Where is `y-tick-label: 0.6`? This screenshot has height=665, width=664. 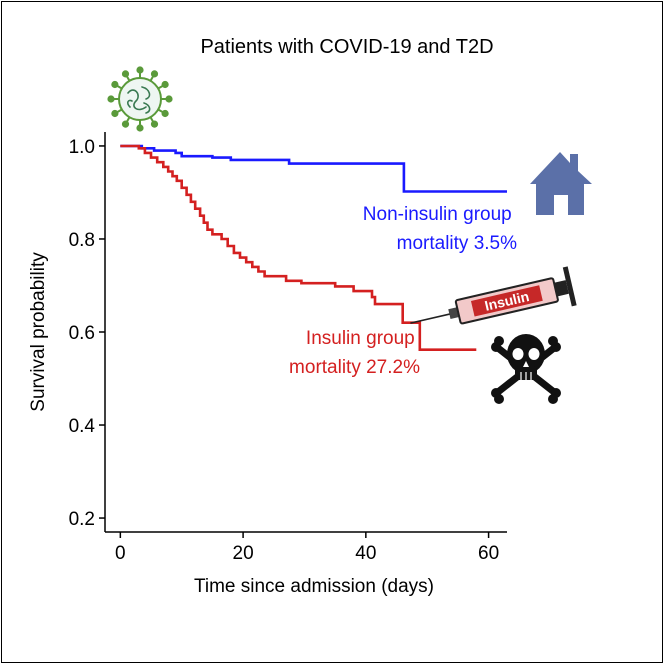 y-tick-label: 0.6 is located at coordinates (82, 333).